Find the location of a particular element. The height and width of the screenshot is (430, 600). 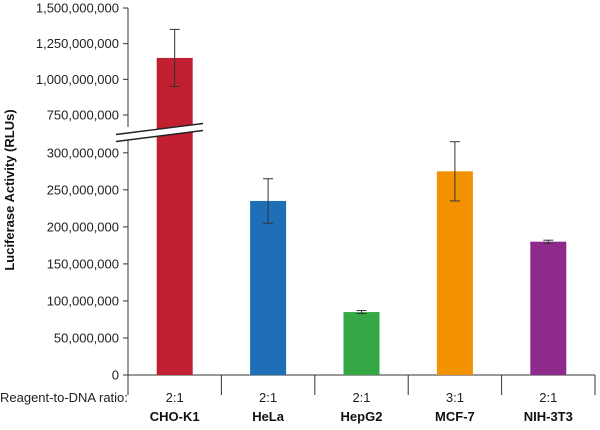

y-tick-label: 250,000,000 is located at coordinates (83, 189).